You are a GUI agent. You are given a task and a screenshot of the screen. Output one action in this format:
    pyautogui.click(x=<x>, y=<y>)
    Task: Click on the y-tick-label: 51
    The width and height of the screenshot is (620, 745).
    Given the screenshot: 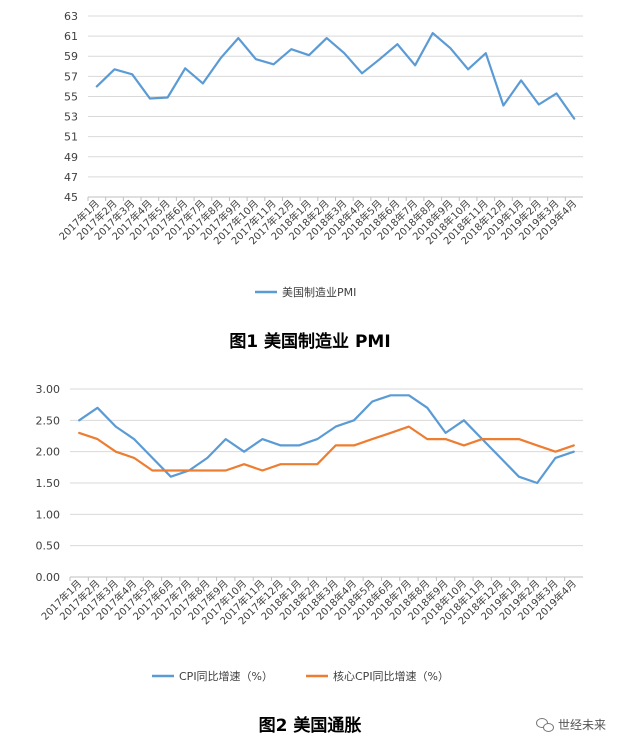 What is the action you would take?
    pyautogui.click(x=71, y=137)
    